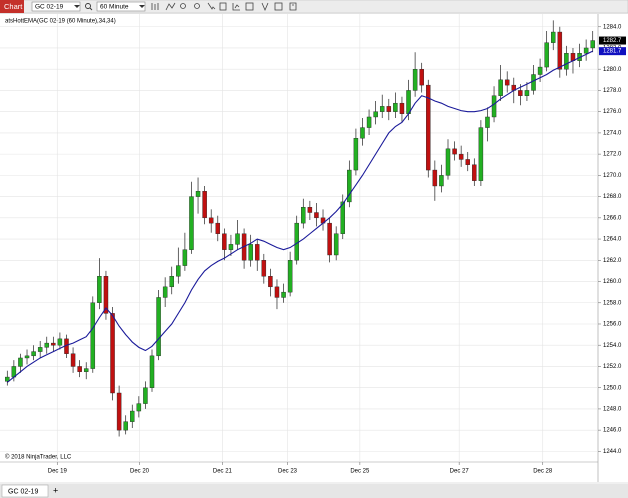 The image size is (628, 498). Describe the element at coordinates (249, 6) in the screenshot. I see `strategy-icon` at that location.